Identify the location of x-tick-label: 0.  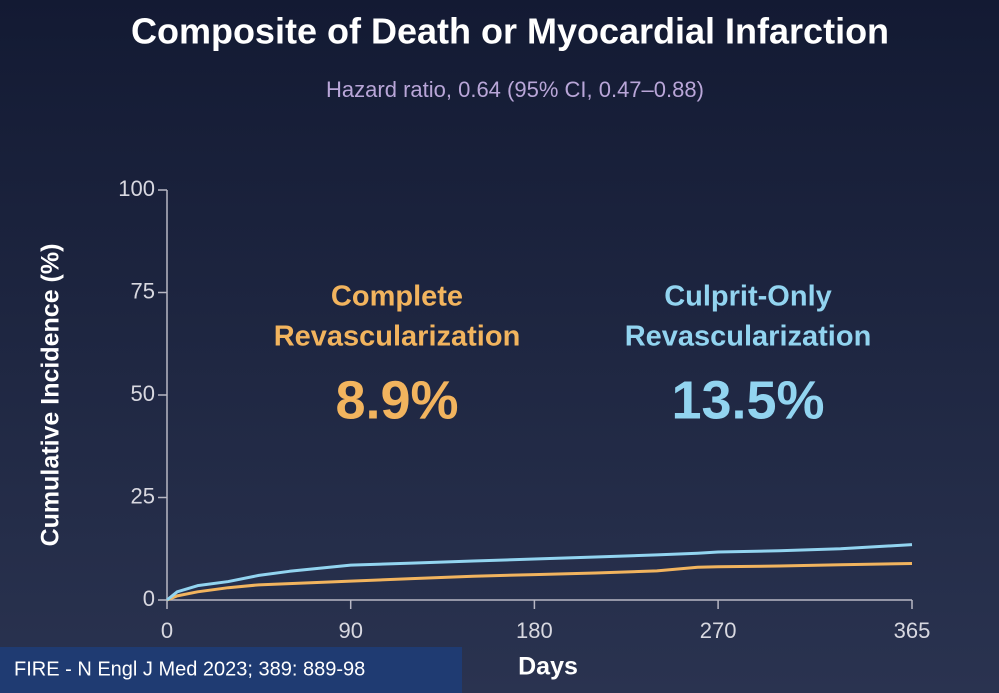
(167, 630).